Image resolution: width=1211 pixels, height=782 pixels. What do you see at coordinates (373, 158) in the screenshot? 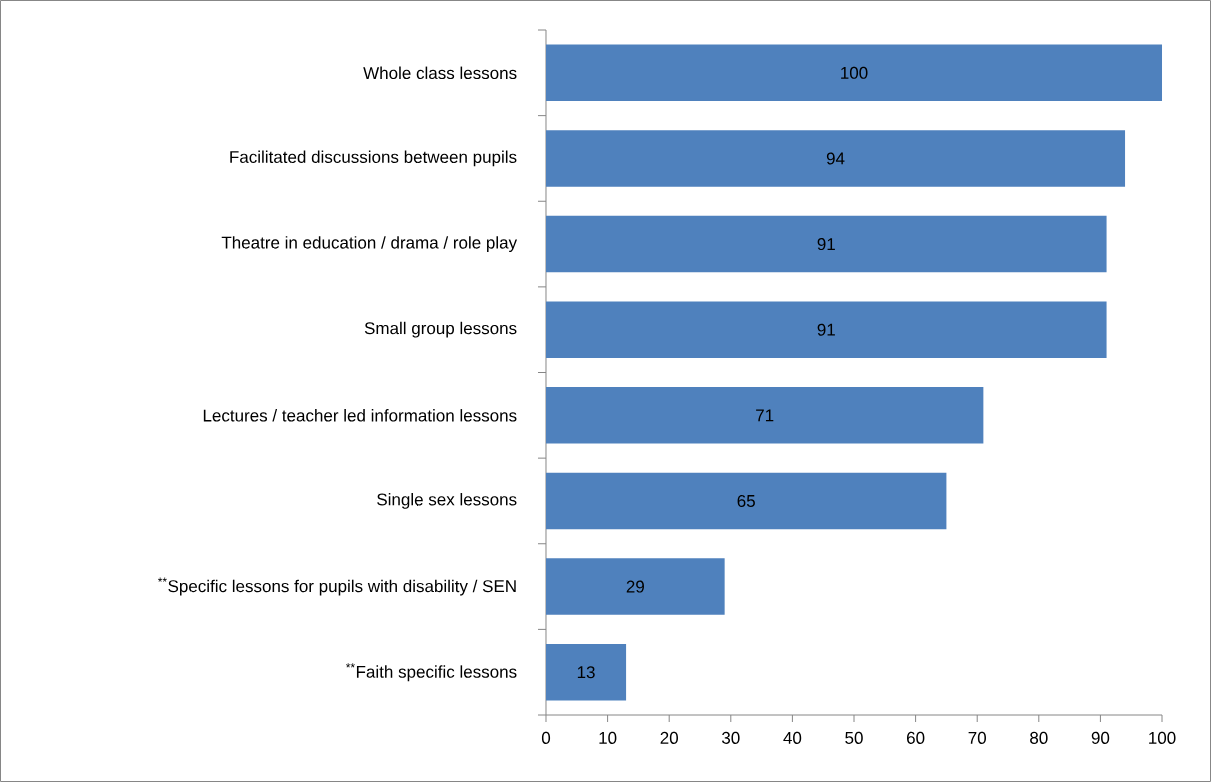
I see `y-tick-label: Facilitated discussions between pupils` at bounding box center [373, 158].